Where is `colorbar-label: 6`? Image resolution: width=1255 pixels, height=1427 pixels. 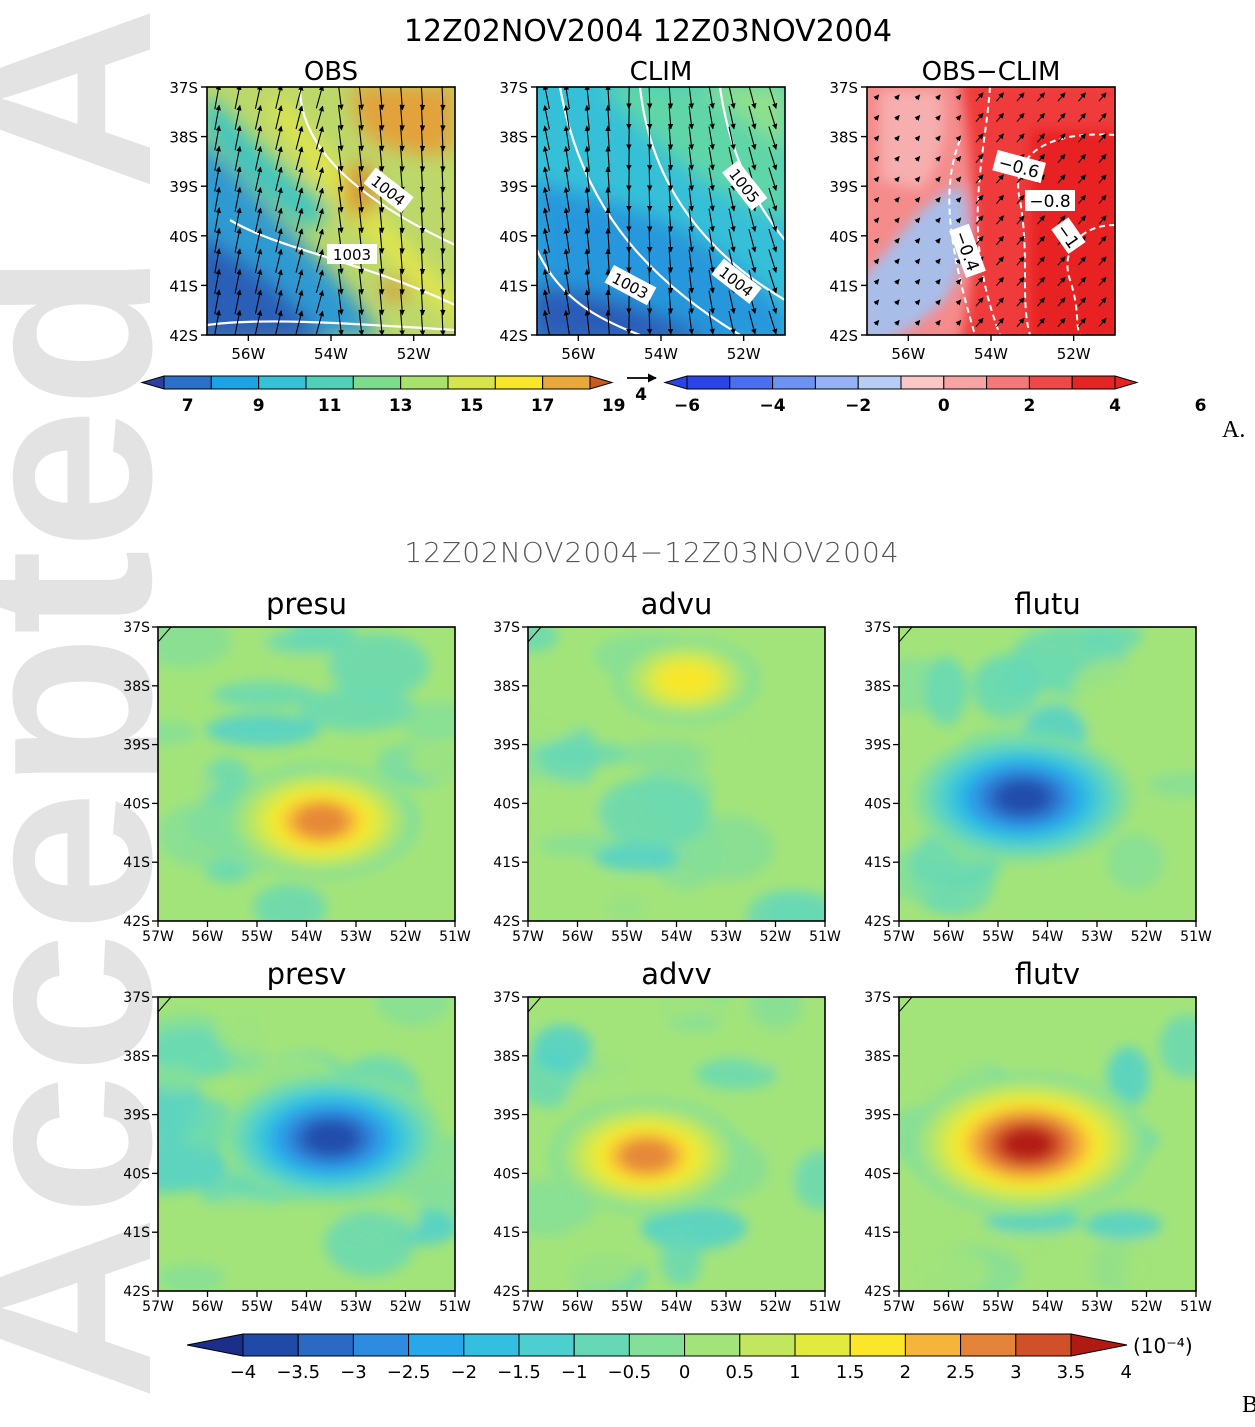
colorbar-label: 6 is located at coordinates (1201, 406).